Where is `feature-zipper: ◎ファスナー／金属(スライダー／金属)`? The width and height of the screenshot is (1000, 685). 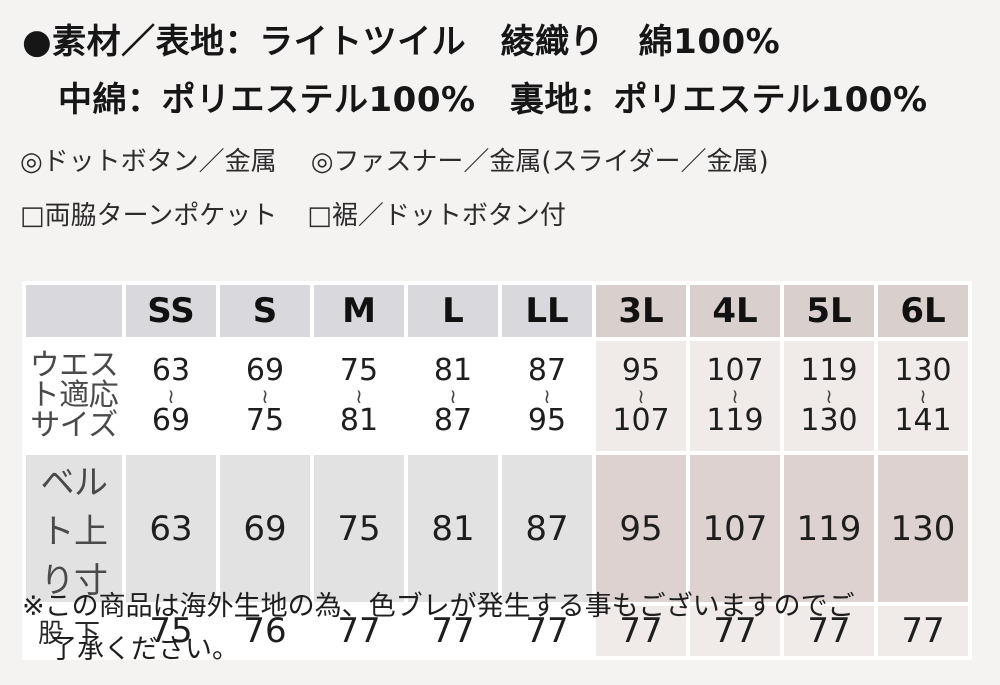
feature-zipper: ◎ファスナー／金属(スライダー／金属) is located at coordinates (539, 162).